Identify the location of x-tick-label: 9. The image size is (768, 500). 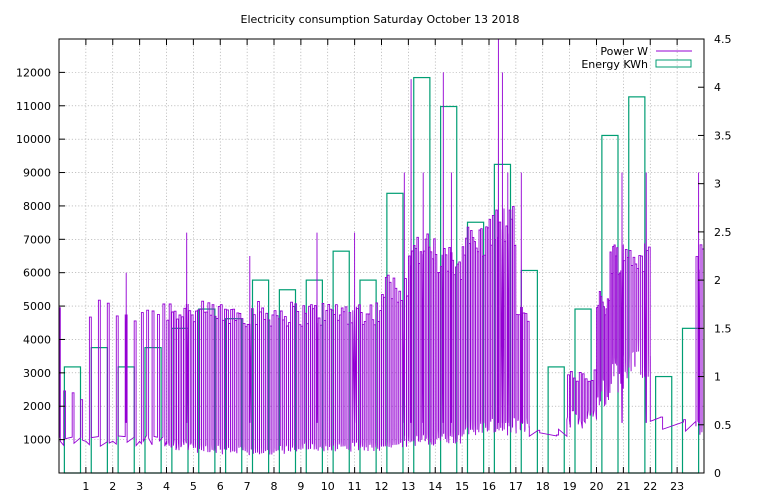
(300, 486).